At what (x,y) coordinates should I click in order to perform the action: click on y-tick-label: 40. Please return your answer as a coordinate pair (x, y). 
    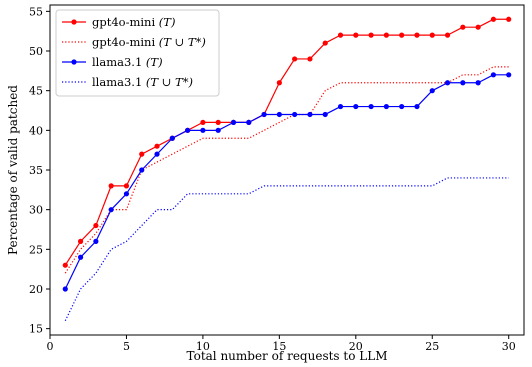
    Looking at the image, I should click on (36, 130).